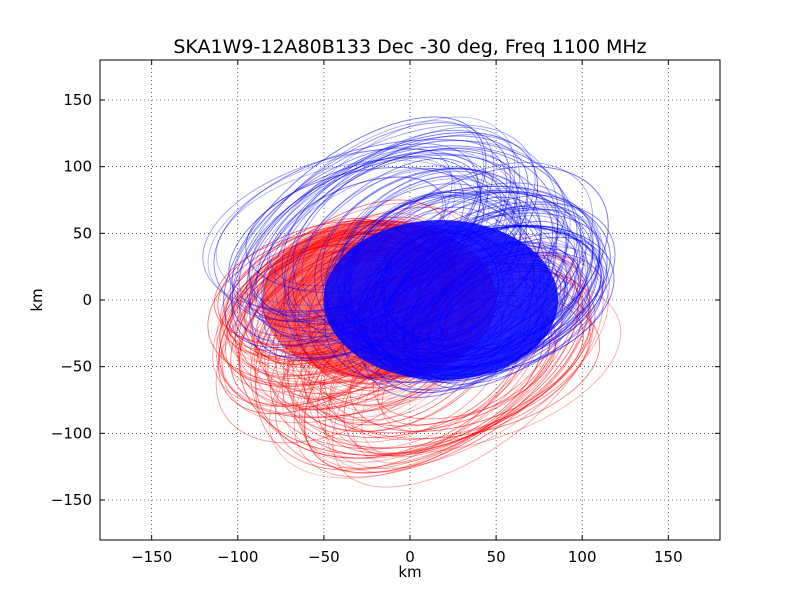  I want to click on y-tick-label: −50, so click(76, 367).